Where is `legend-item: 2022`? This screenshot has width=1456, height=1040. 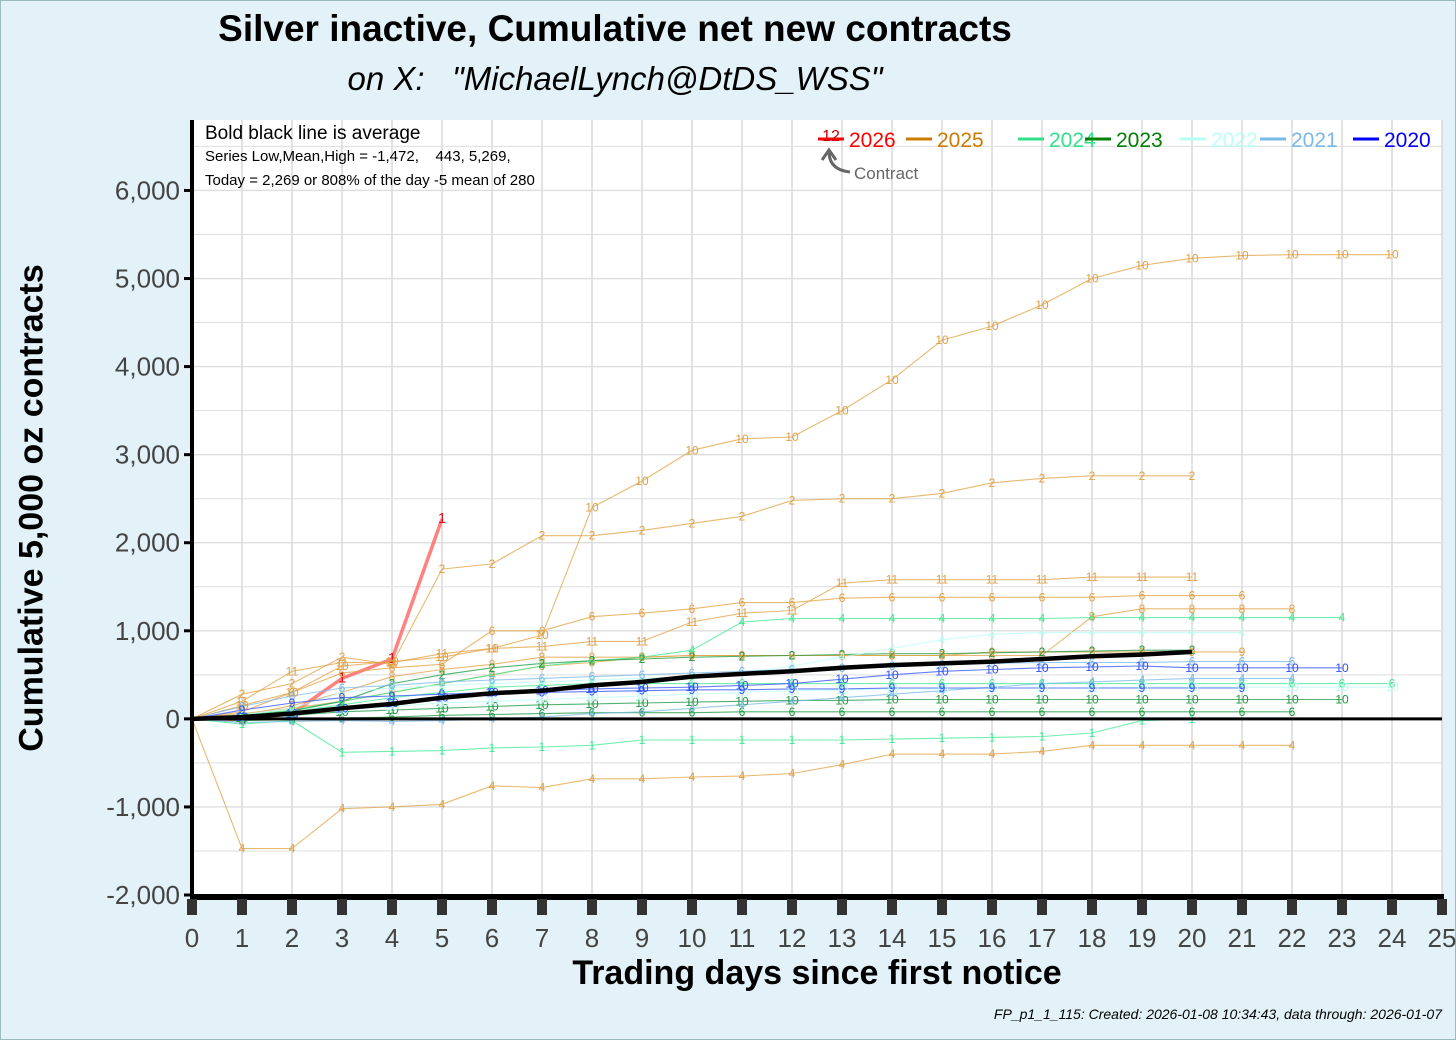 legend-item: 2022 is located at coordinates (1219, 140).